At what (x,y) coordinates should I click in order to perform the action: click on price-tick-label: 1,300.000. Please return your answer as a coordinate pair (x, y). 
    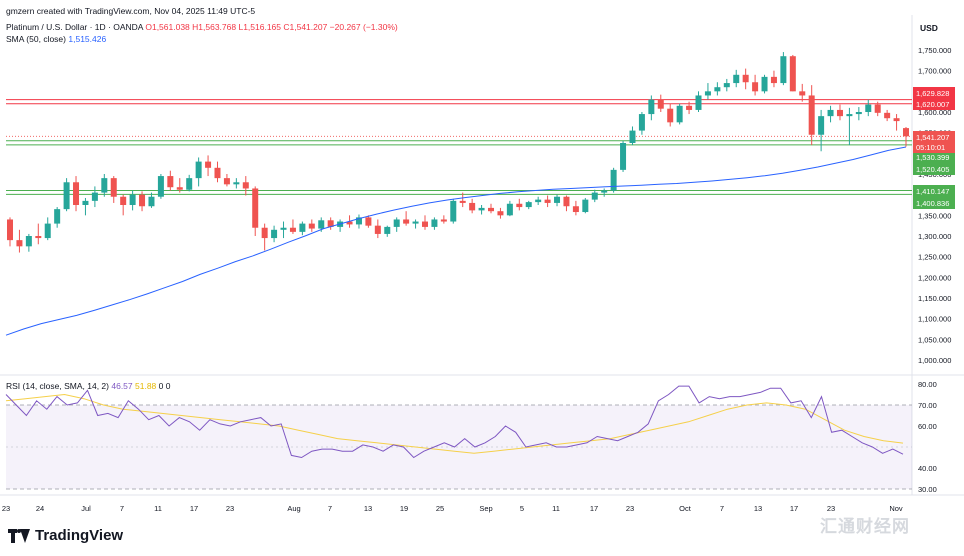
    Looking at the image, I should click on (934, 236).